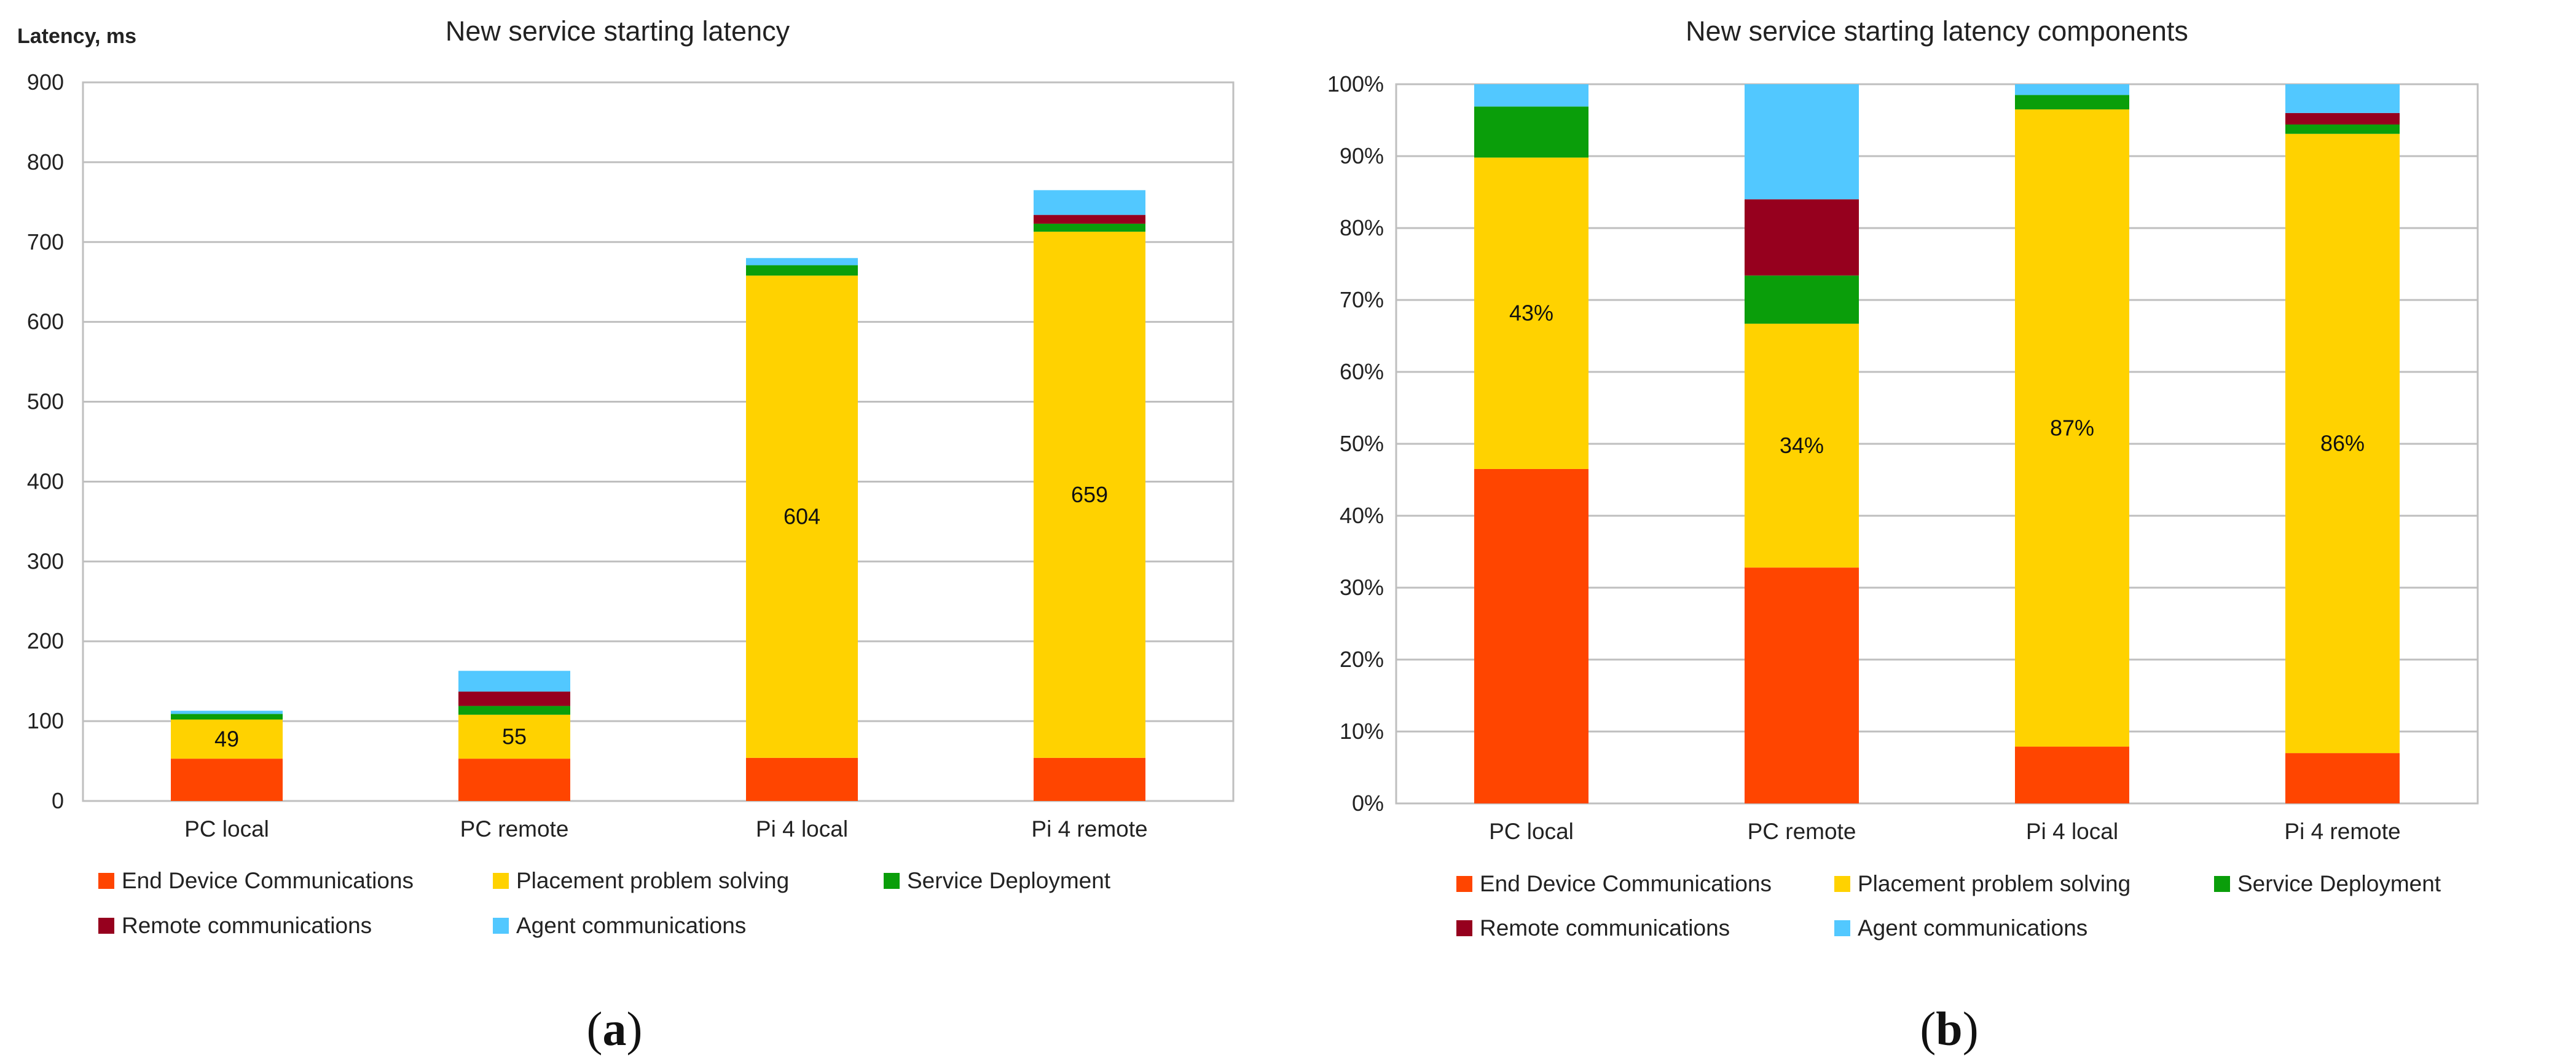  What do you see at coordinates (1355, 84) in the screenshot?
I see `y-tick-label: 100%` at bounding box center [1355, 84].